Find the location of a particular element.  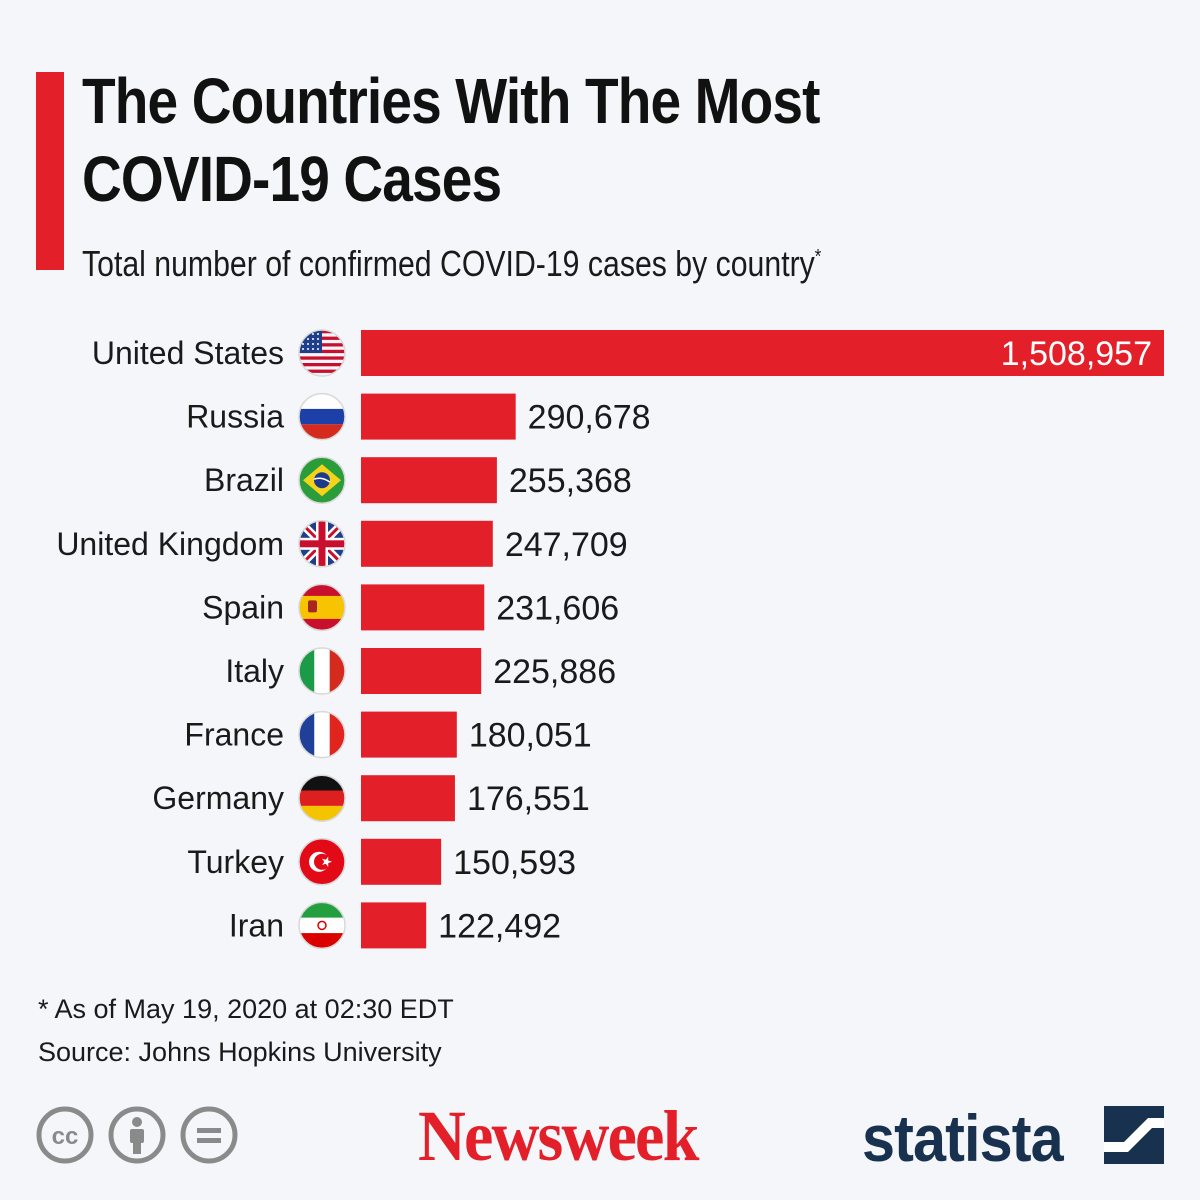

chart-row: Russia 290,678 is located at coordinates (418, 416).